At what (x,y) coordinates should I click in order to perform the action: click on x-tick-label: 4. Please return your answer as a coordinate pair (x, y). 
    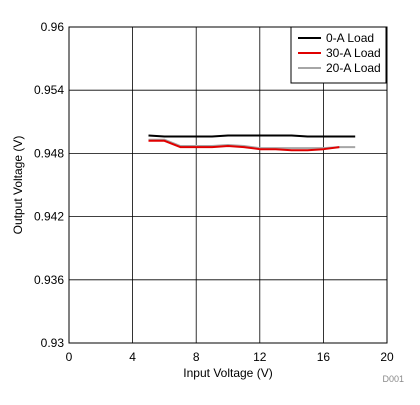
    Looking at the image, I should click on (132, 357).